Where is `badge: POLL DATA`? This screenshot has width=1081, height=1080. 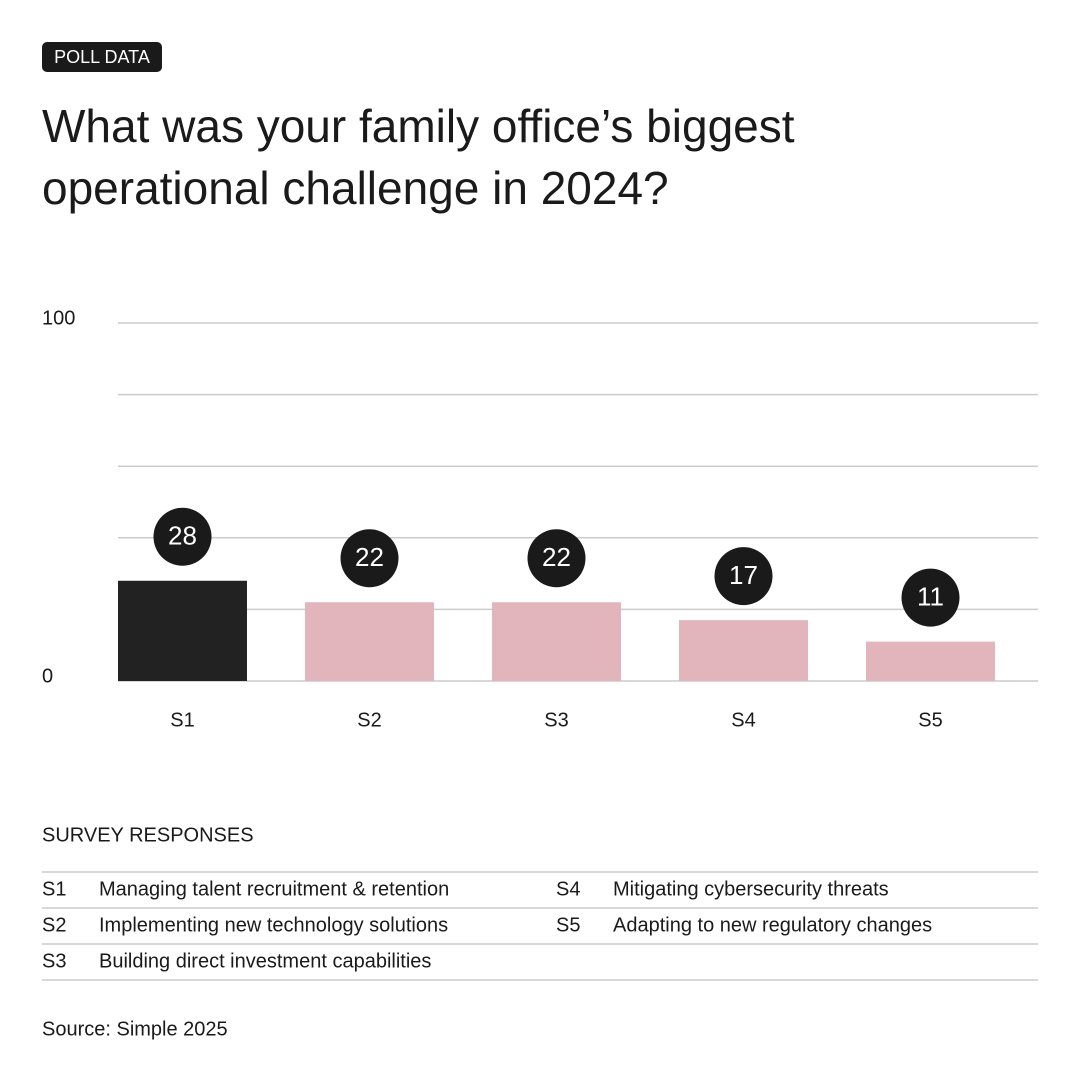
badge: POLL DATA is located at coordinates (102, 57).